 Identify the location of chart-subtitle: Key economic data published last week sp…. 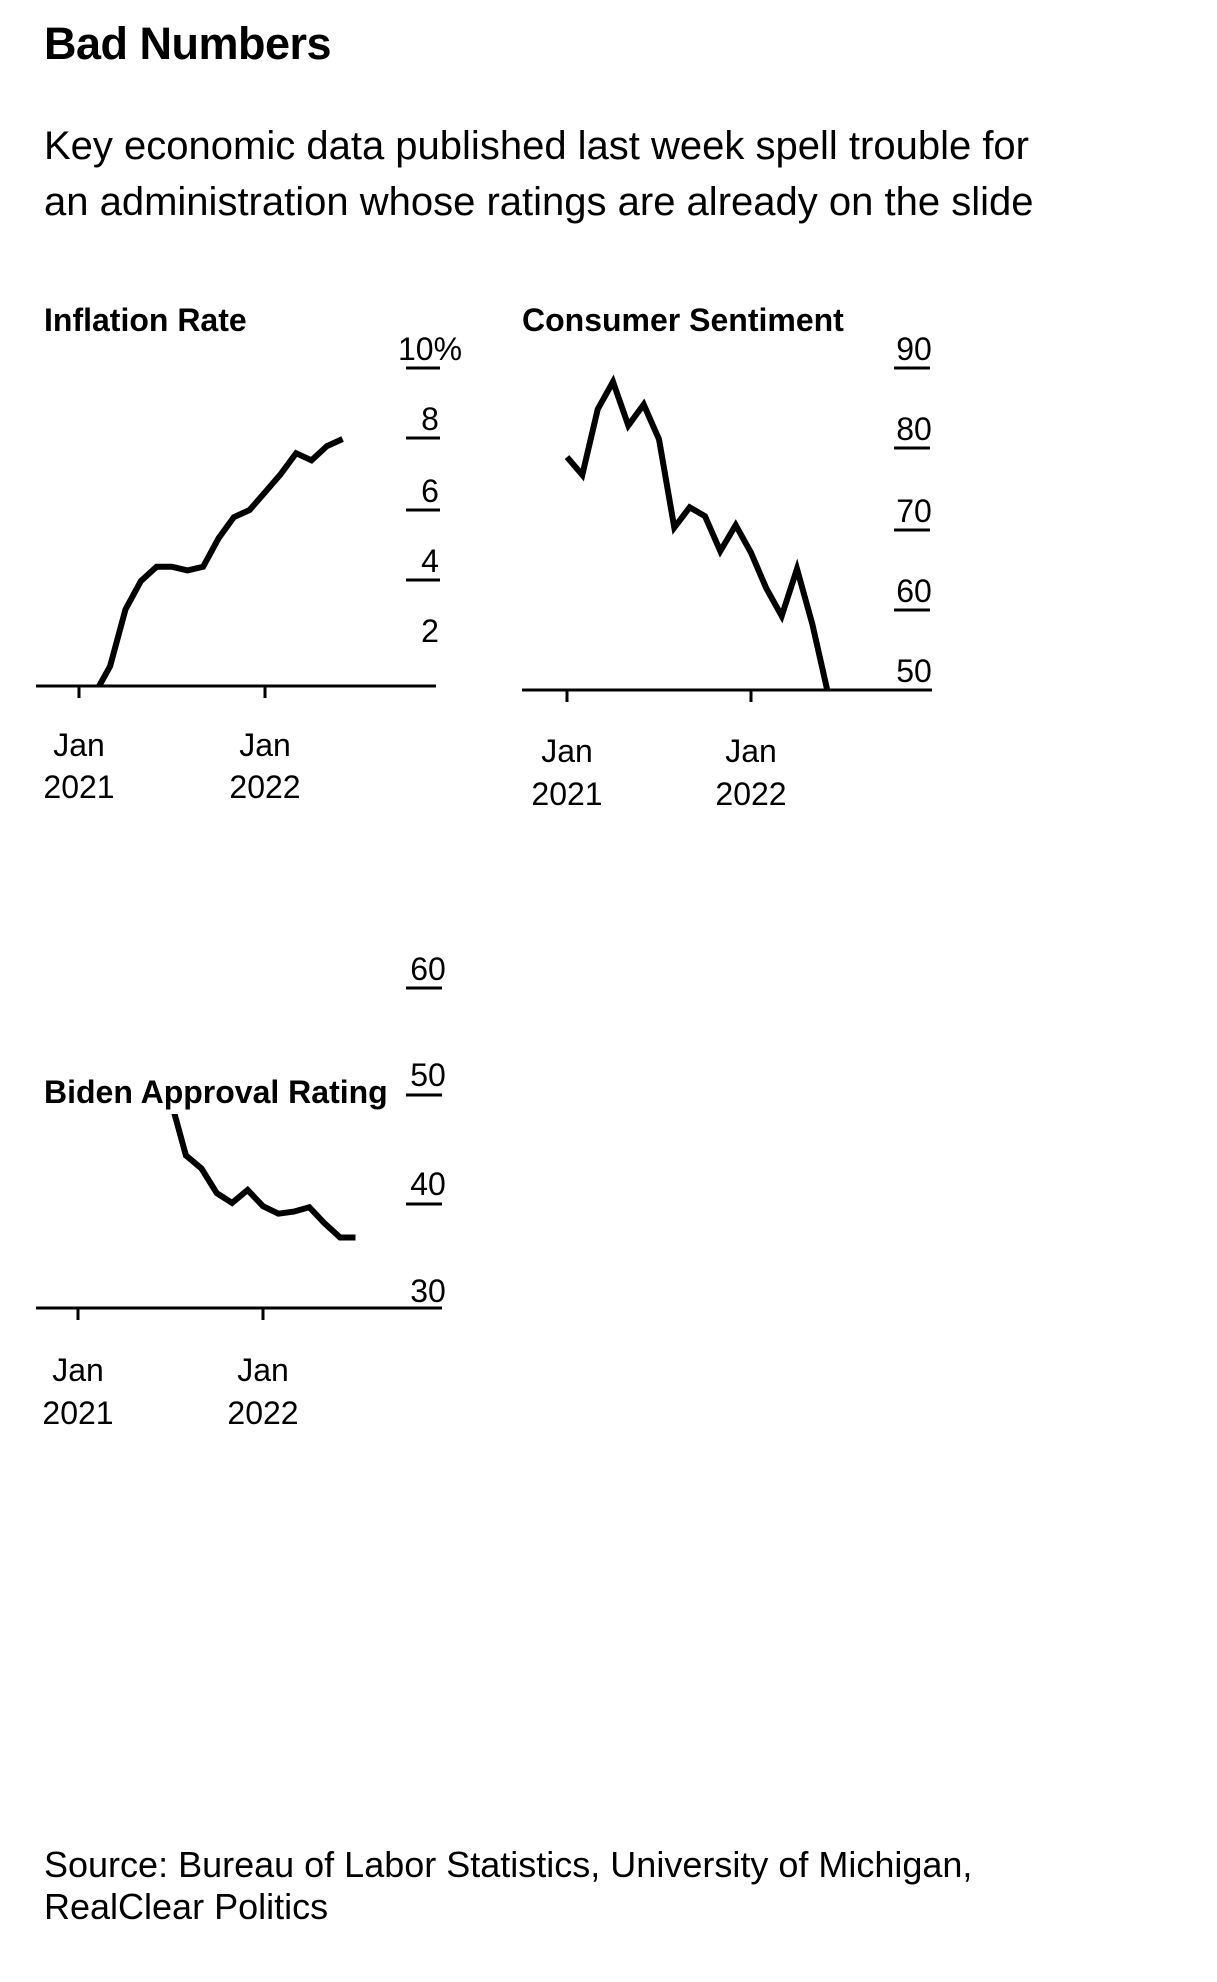
(624, 174).